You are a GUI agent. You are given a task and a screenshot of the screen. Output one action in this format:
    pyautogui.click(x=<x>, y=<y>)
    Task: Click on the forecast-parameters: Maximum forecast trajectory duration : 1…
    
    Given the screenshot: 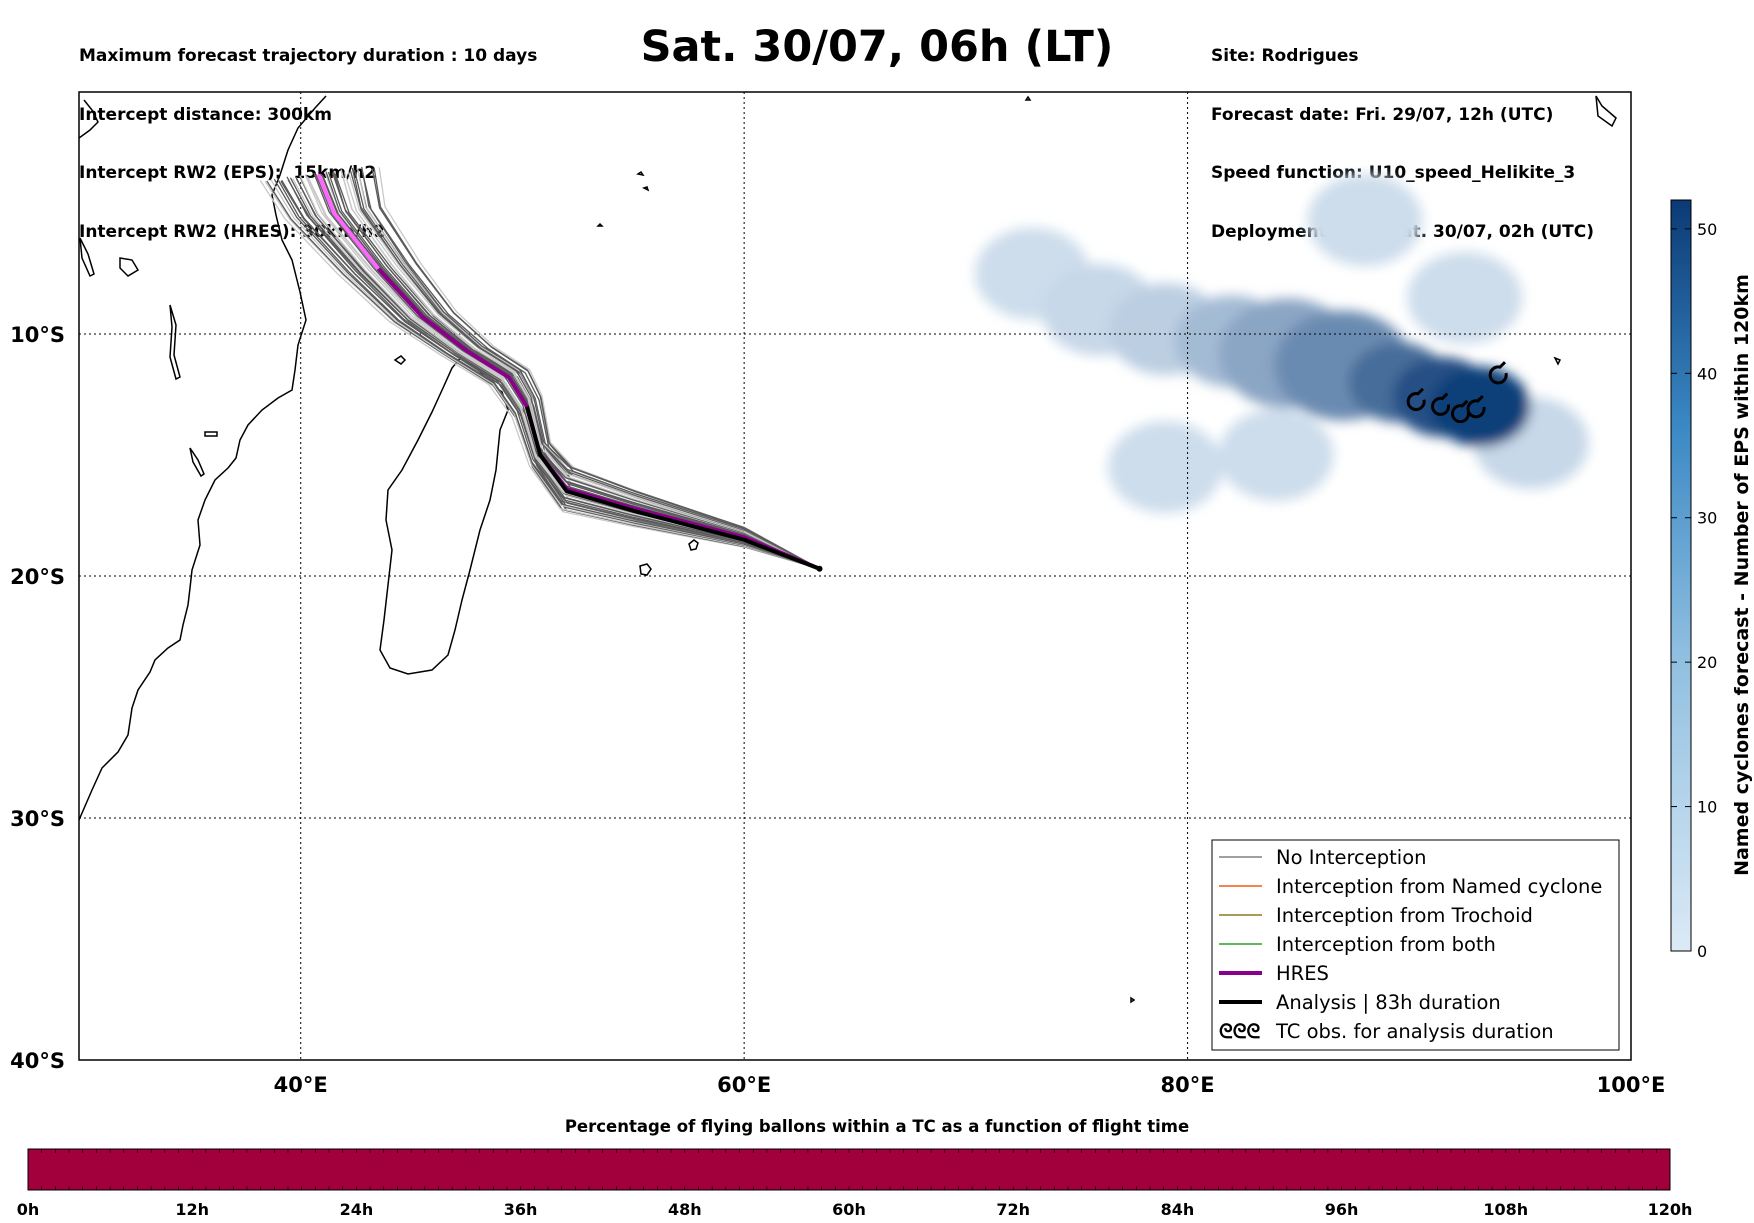 What is the action you would take?
    pyautogui.click(x=308, y=135)
    